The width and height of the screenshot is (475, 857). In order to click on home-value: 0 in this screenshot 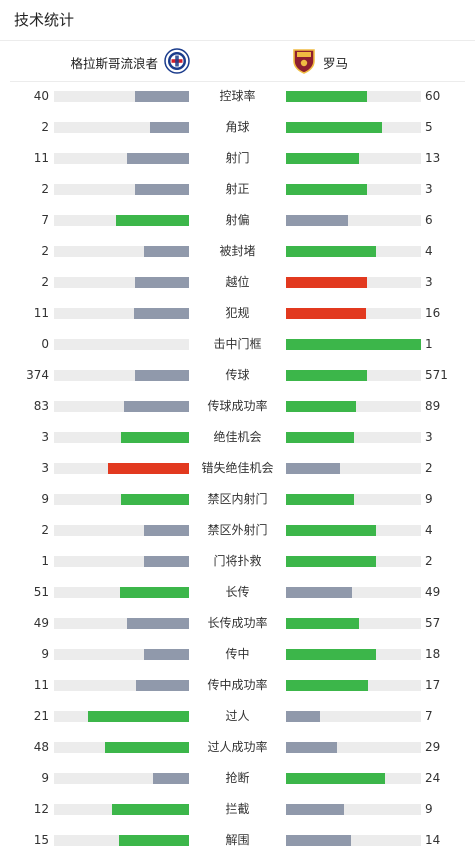, I will do `click(45, 344)`.